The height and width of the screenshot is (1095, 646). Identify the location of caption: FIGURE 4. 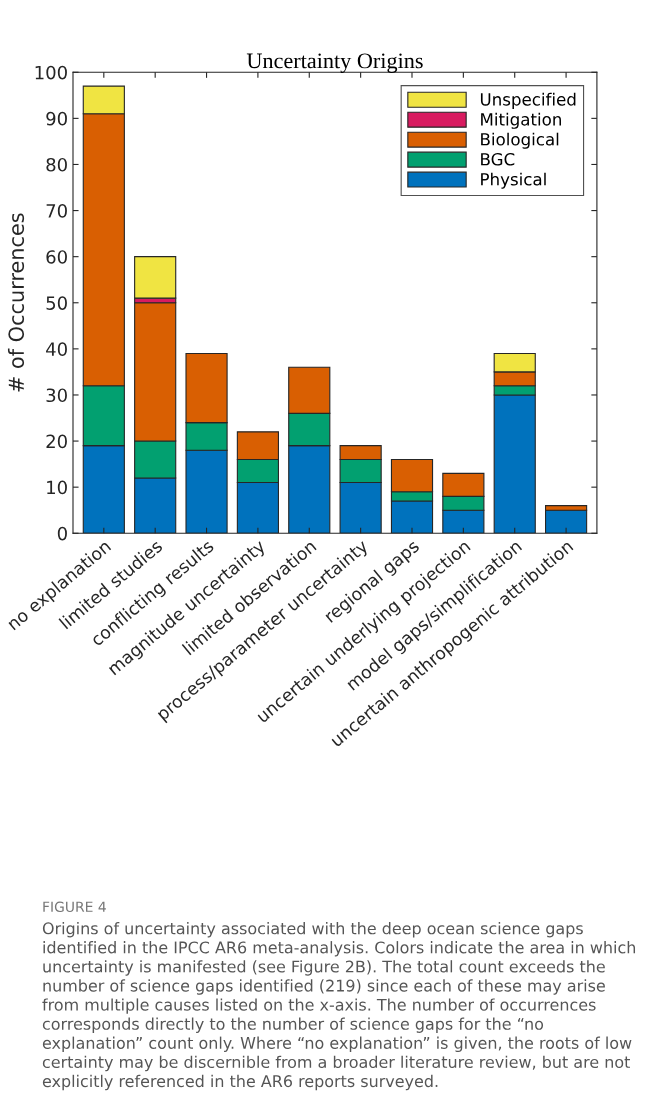
(74, 907).